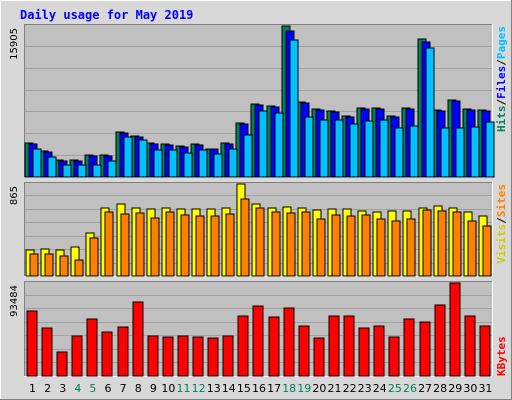 The width and height of the screenshot is (512, 400). What do you see at coordinates (501, 42) in the screenshot?
I see `legend-entry: Pages` at bounding box center [501, 42].